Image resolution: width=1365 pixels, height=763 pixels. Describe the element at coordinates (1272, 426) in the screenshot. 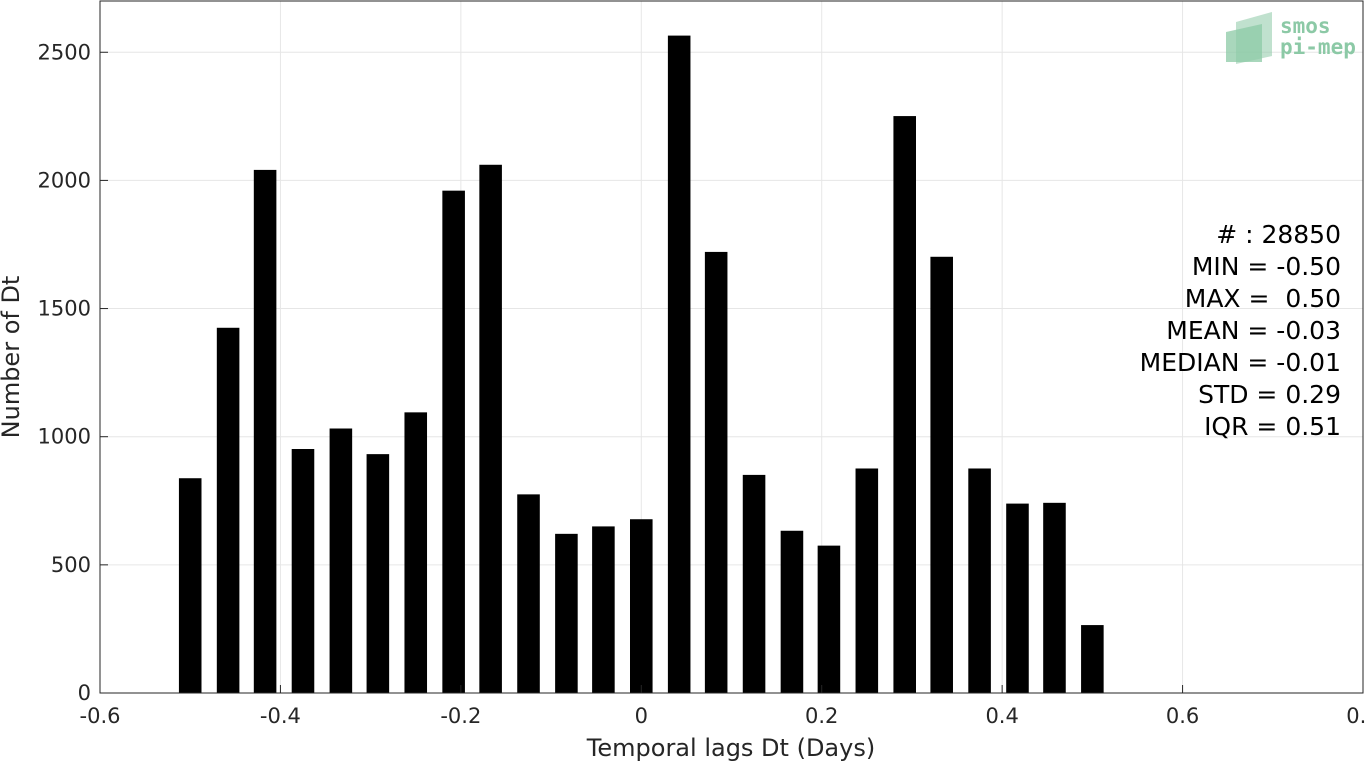

I see `stat-line: IQR = 0.51` at that location.